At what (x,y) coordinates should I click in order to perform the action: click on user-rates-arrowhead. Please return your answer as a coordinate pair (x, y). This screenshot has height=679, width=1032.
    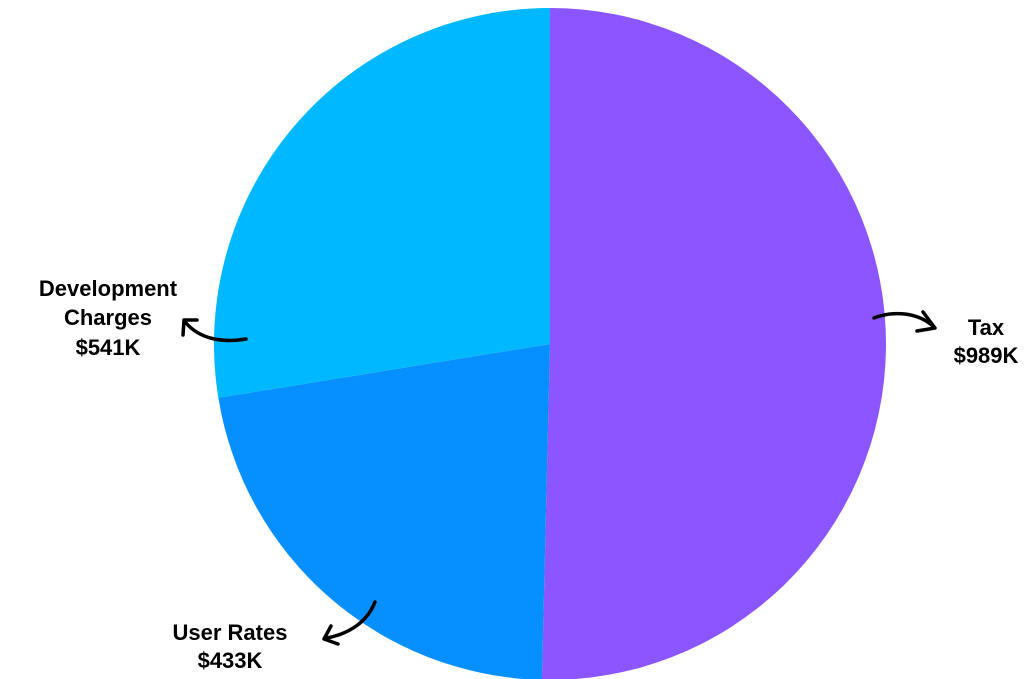
    Looking at the image, I should click on (331, 635).